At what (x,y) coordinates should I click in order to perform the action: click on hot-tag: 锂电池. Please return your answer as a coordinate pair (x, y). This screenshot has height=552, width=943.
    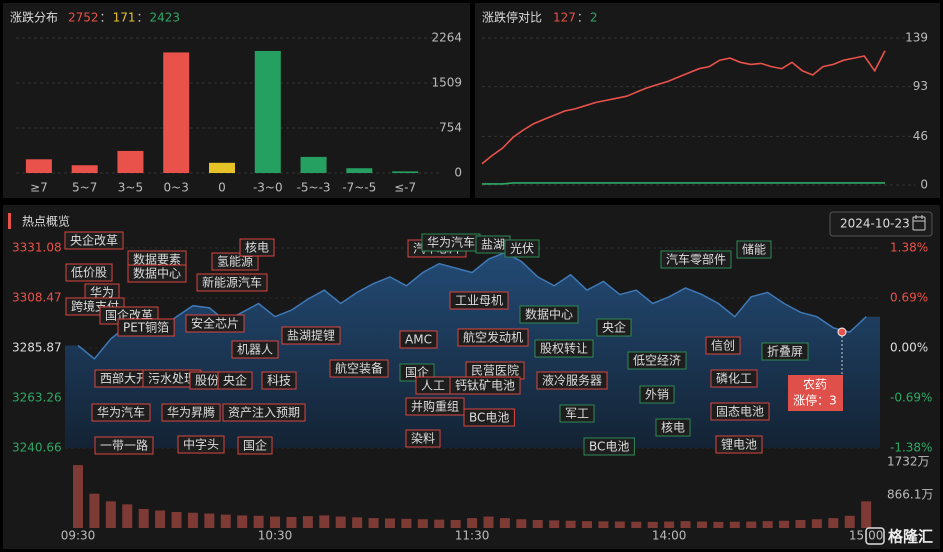
    Looking at the image, I should click on (739, 444).